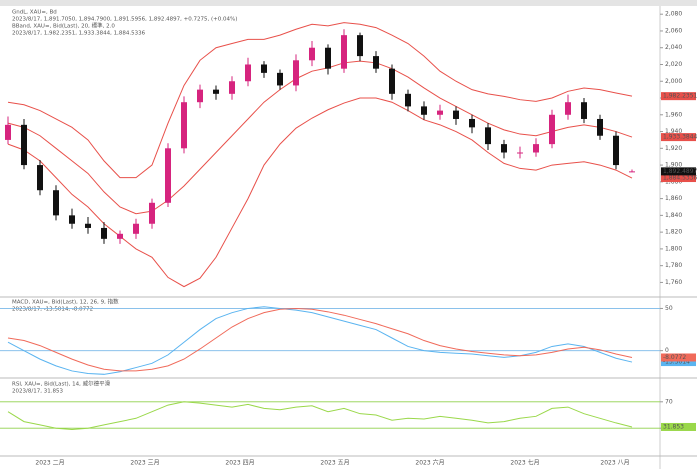 The image size is (697, 469). I want to click on y-tick-label: 50, so click(669, 308).